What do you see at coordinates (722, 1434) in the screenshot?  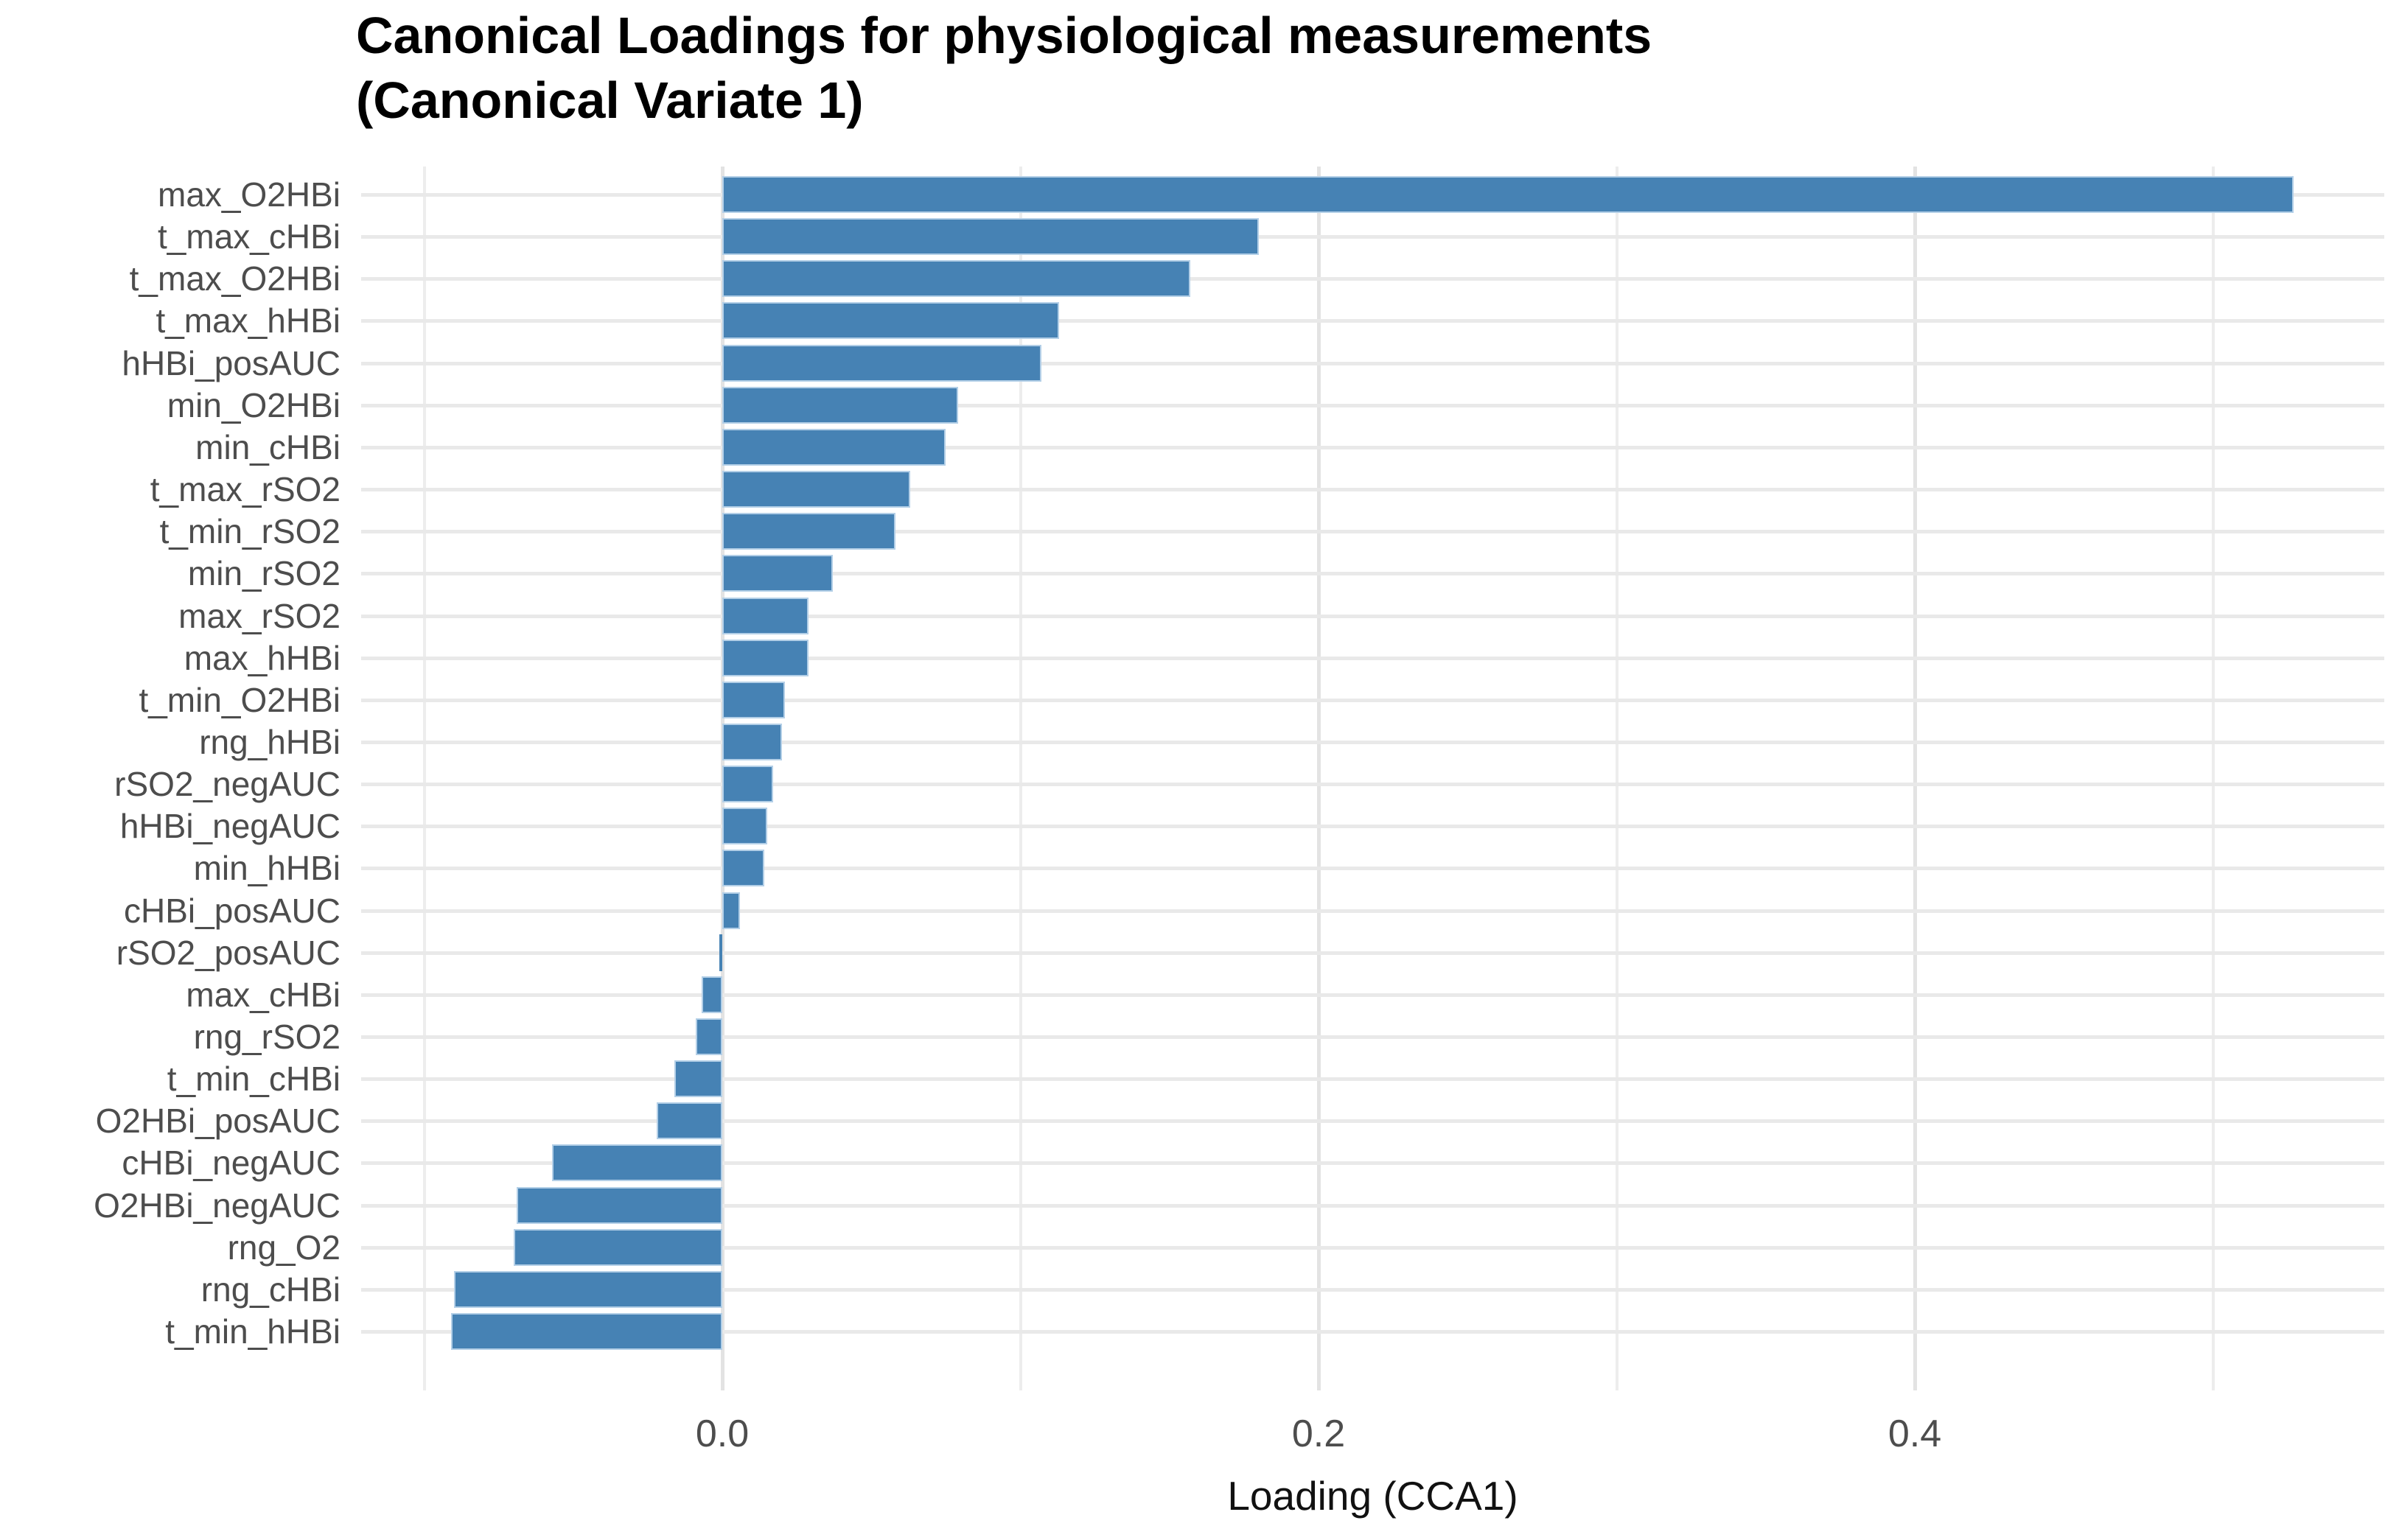 I see `x-tick-label-0.0: 0.0` at bounding box center [722, 1434].